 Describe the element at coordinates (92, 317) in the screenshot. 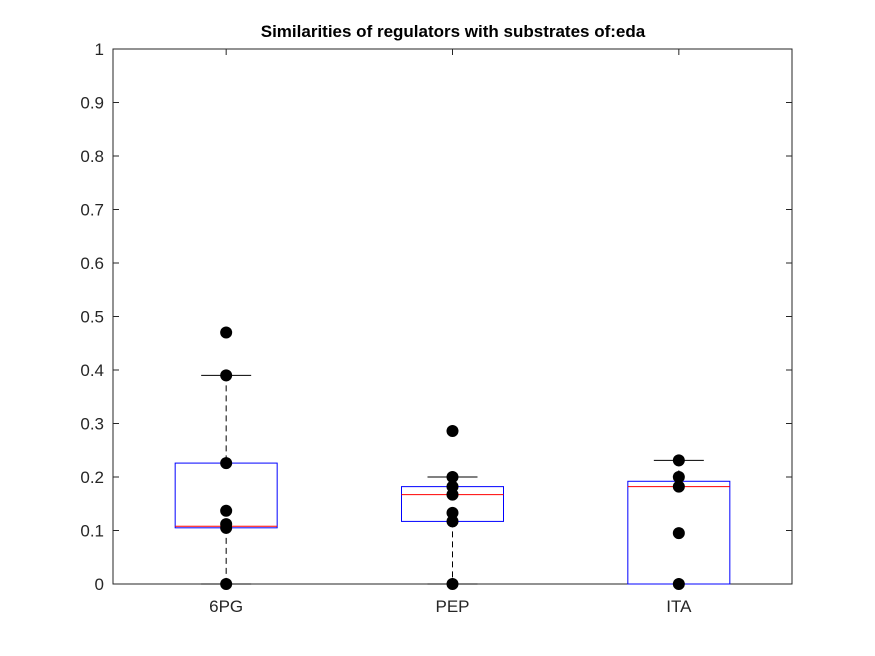

I see `y-tick-label: 0.5` at that location.